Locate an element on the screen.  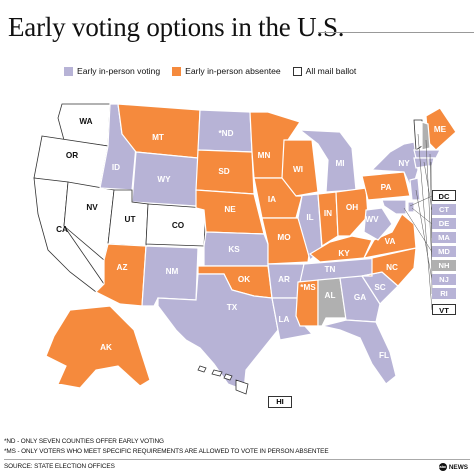
box-hi: HI is located at coordinates (280, 402).